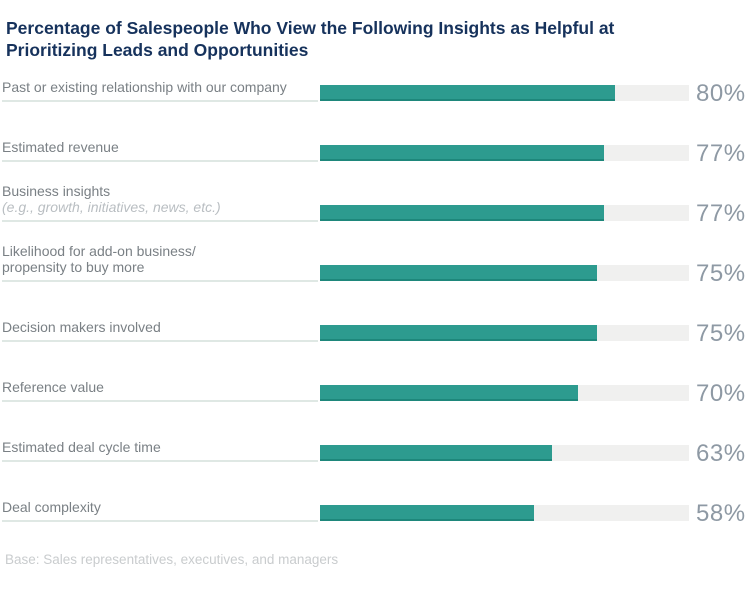  Describe the element at coordinates (721, 393) in the screenshot. I see `value-label: 70%` at that location.